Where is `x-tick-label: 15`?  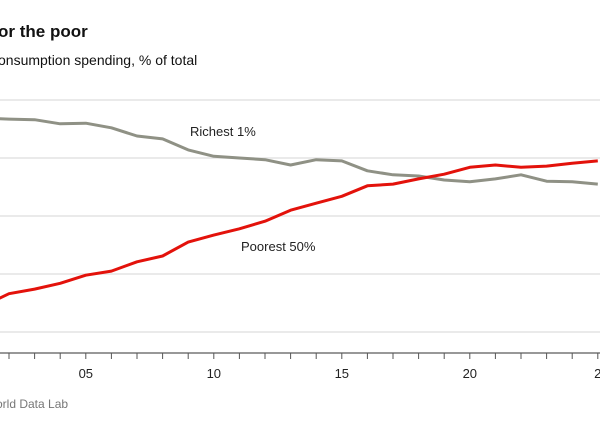
x-tick-label: 15 is located at coordinates (342, 373).